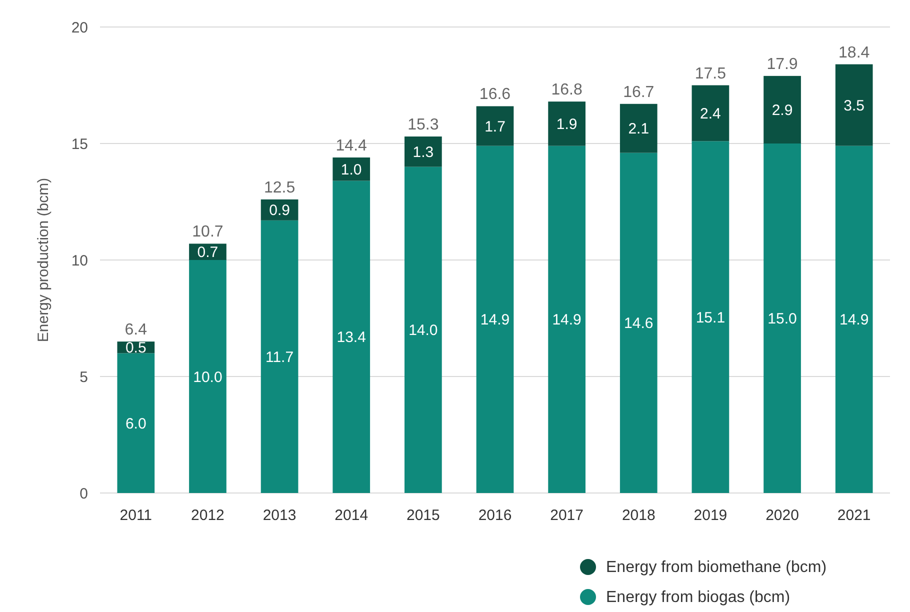 Image resolution: width=910 pixels, height=612 pixels. Describe the element at coordinates (423, 515) in the screenshot. I see `x-tick-label: 2015` at that location.